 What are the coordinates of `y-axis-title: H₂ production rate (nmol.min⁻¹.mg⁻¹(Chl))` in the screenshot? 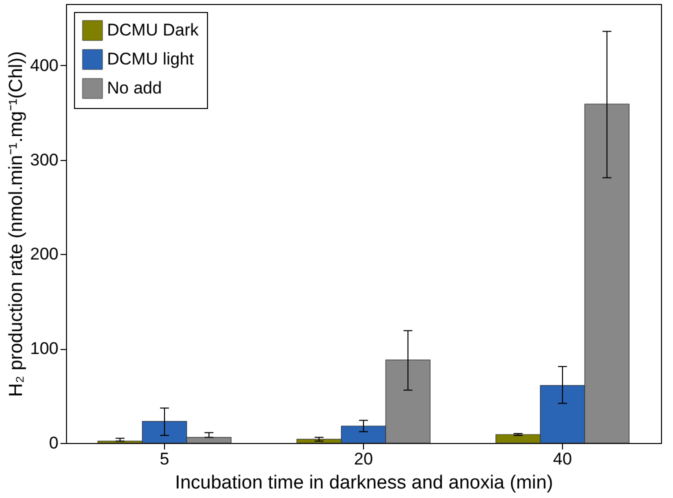 It's located at (17, 224).